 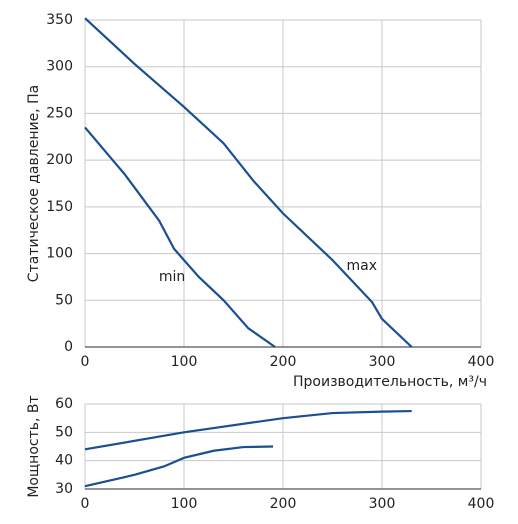 What do you see at coordinates (362, 266) in the screenshot?
I see `series-label: max` at bounding box center [362, 266].